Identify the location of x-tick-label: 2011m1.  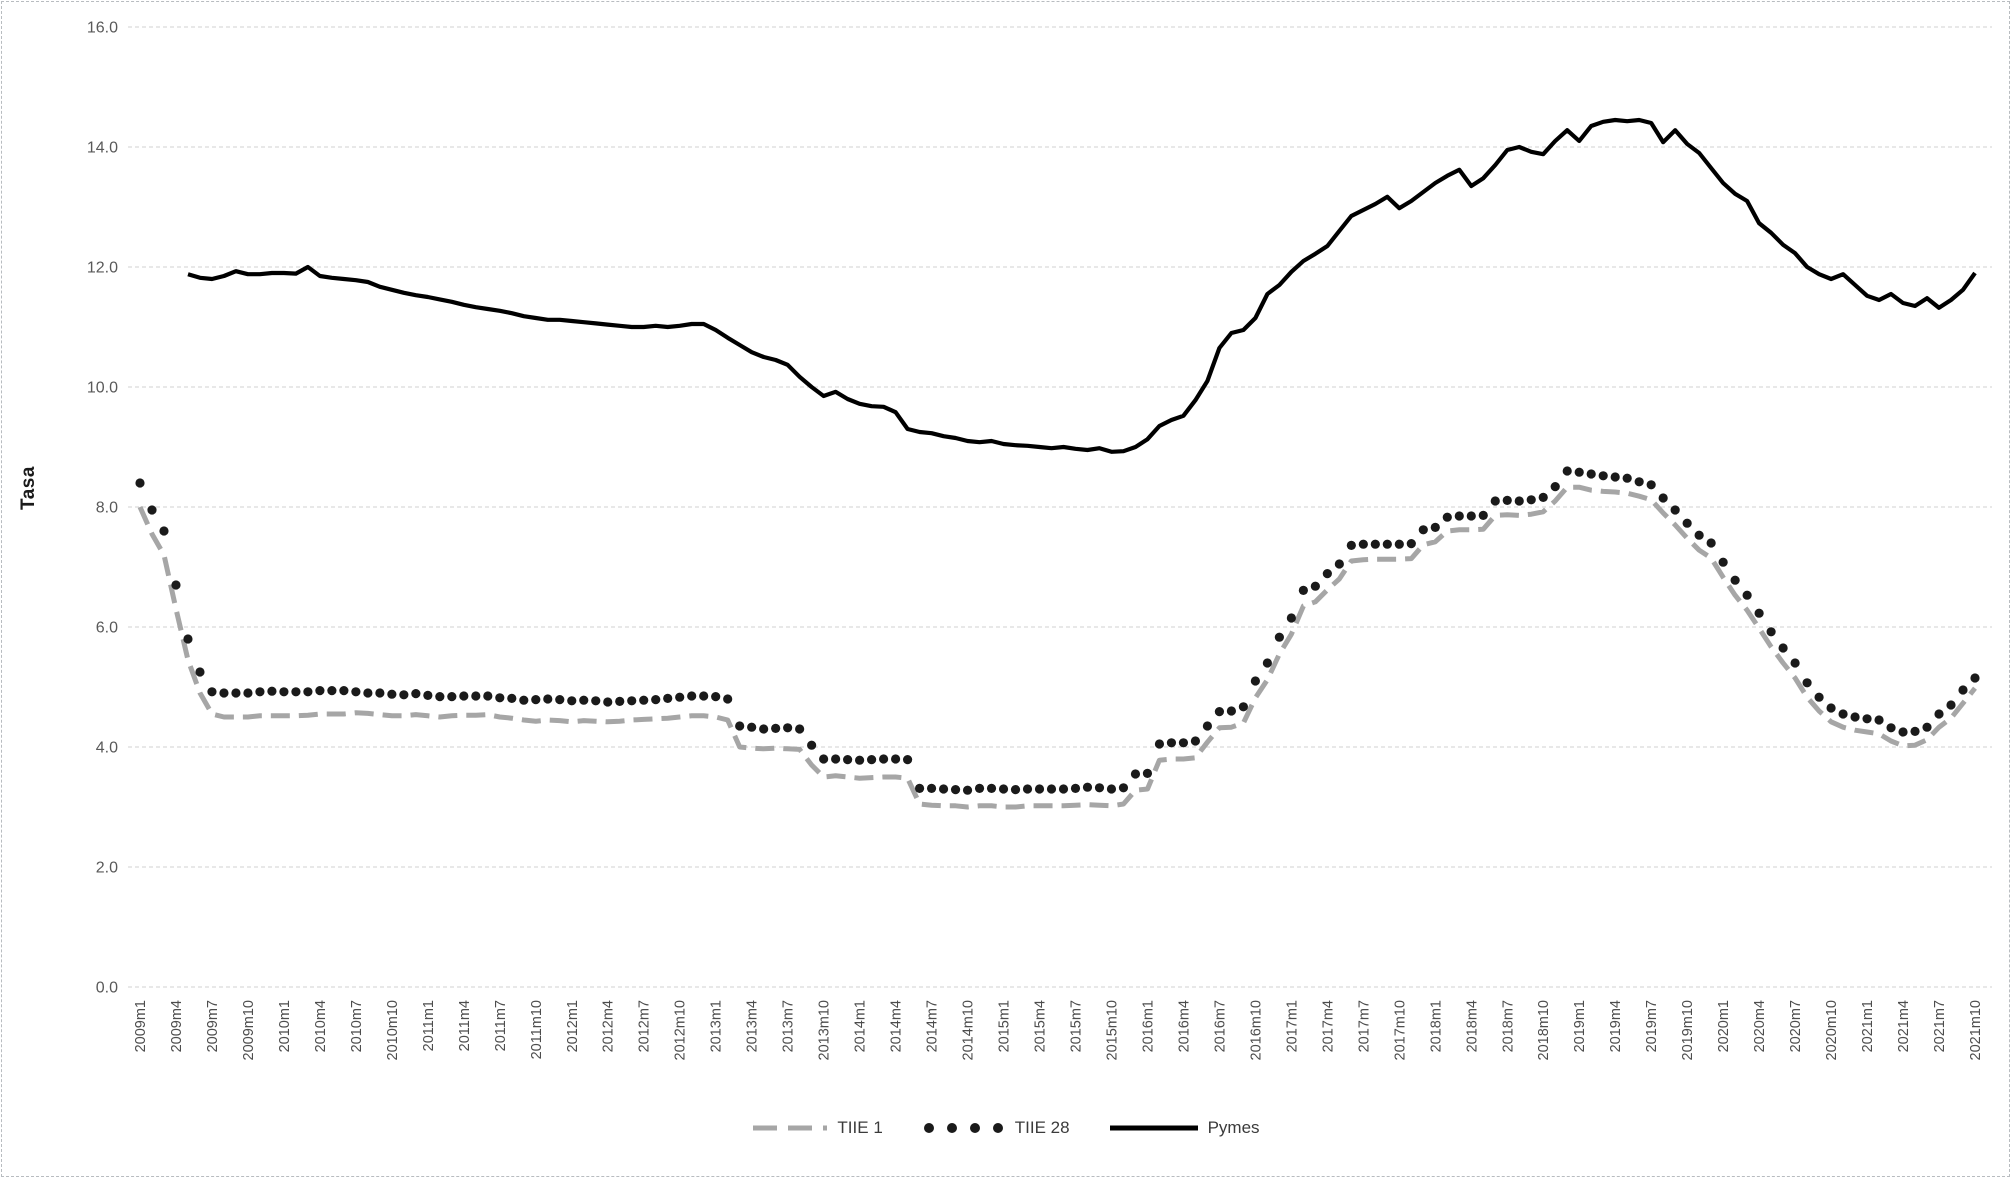
(429, 1025).